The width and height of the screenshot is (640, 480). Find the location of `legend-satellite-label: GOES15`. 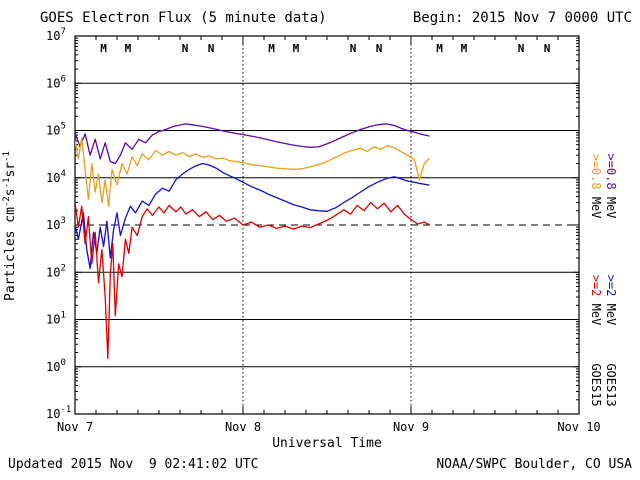

legend-satellite-label: GOES15 is located at coordinates (596, 384).